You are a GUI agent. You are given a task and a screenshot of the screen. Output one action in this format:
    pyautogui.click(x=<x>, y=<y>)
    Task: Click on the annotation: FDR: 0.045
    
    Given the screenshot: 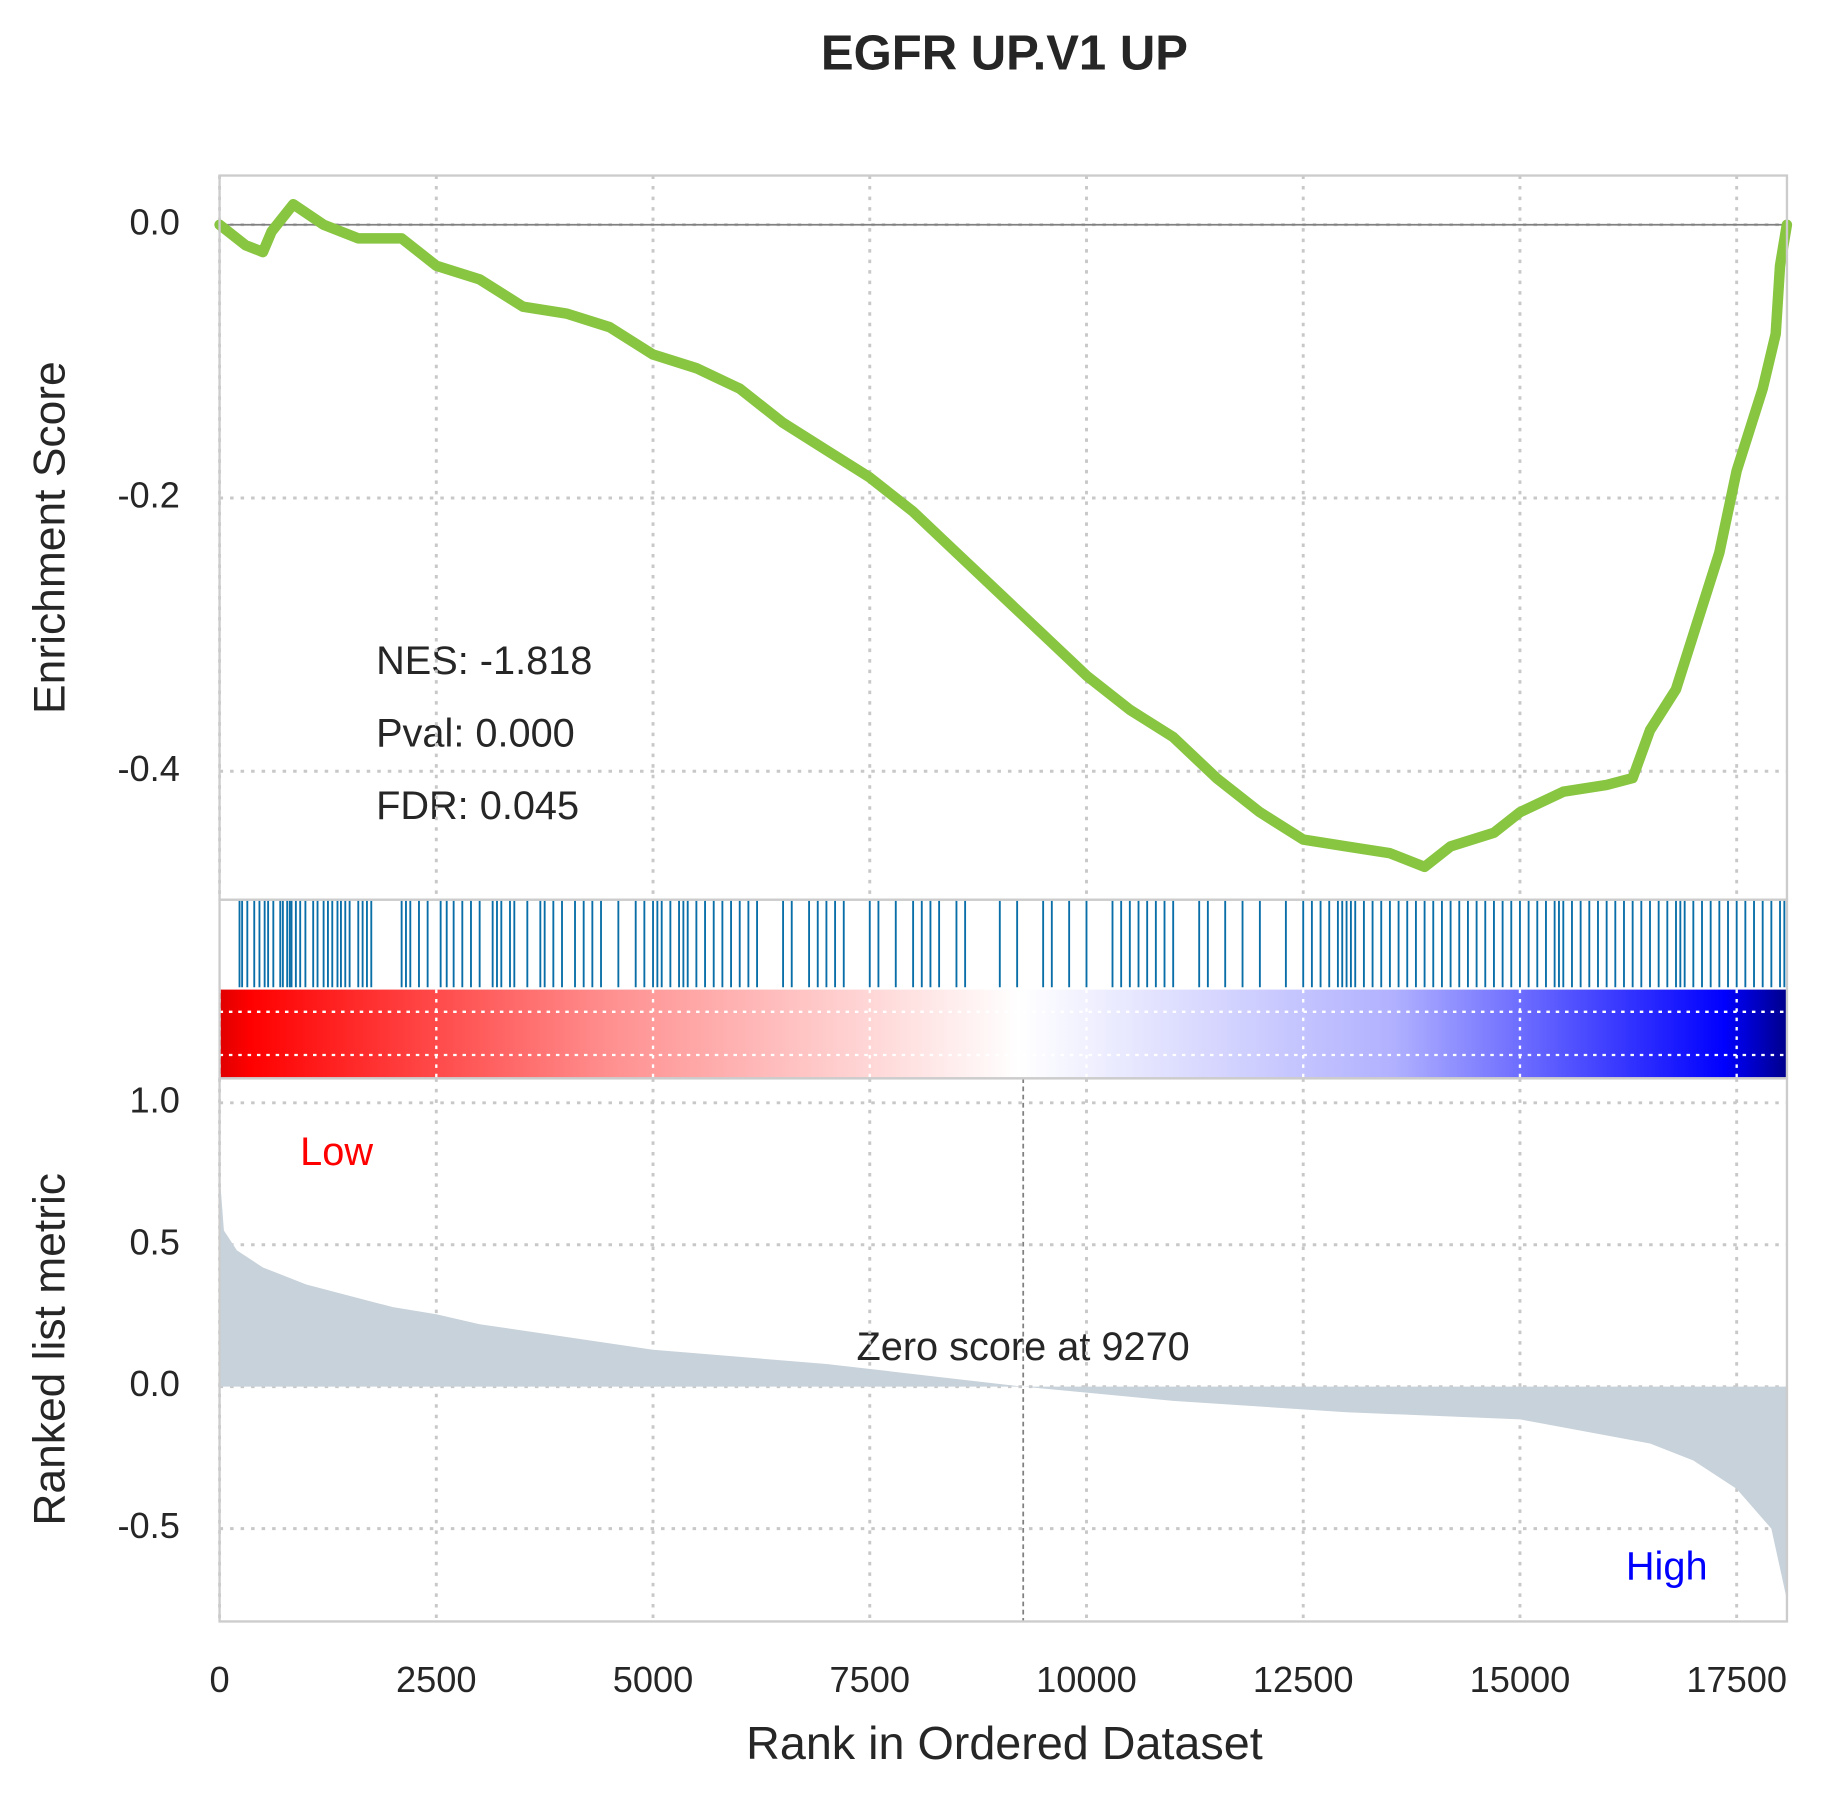 What is the action you would take?
    pyautogui.click(x=477, y=806)
    